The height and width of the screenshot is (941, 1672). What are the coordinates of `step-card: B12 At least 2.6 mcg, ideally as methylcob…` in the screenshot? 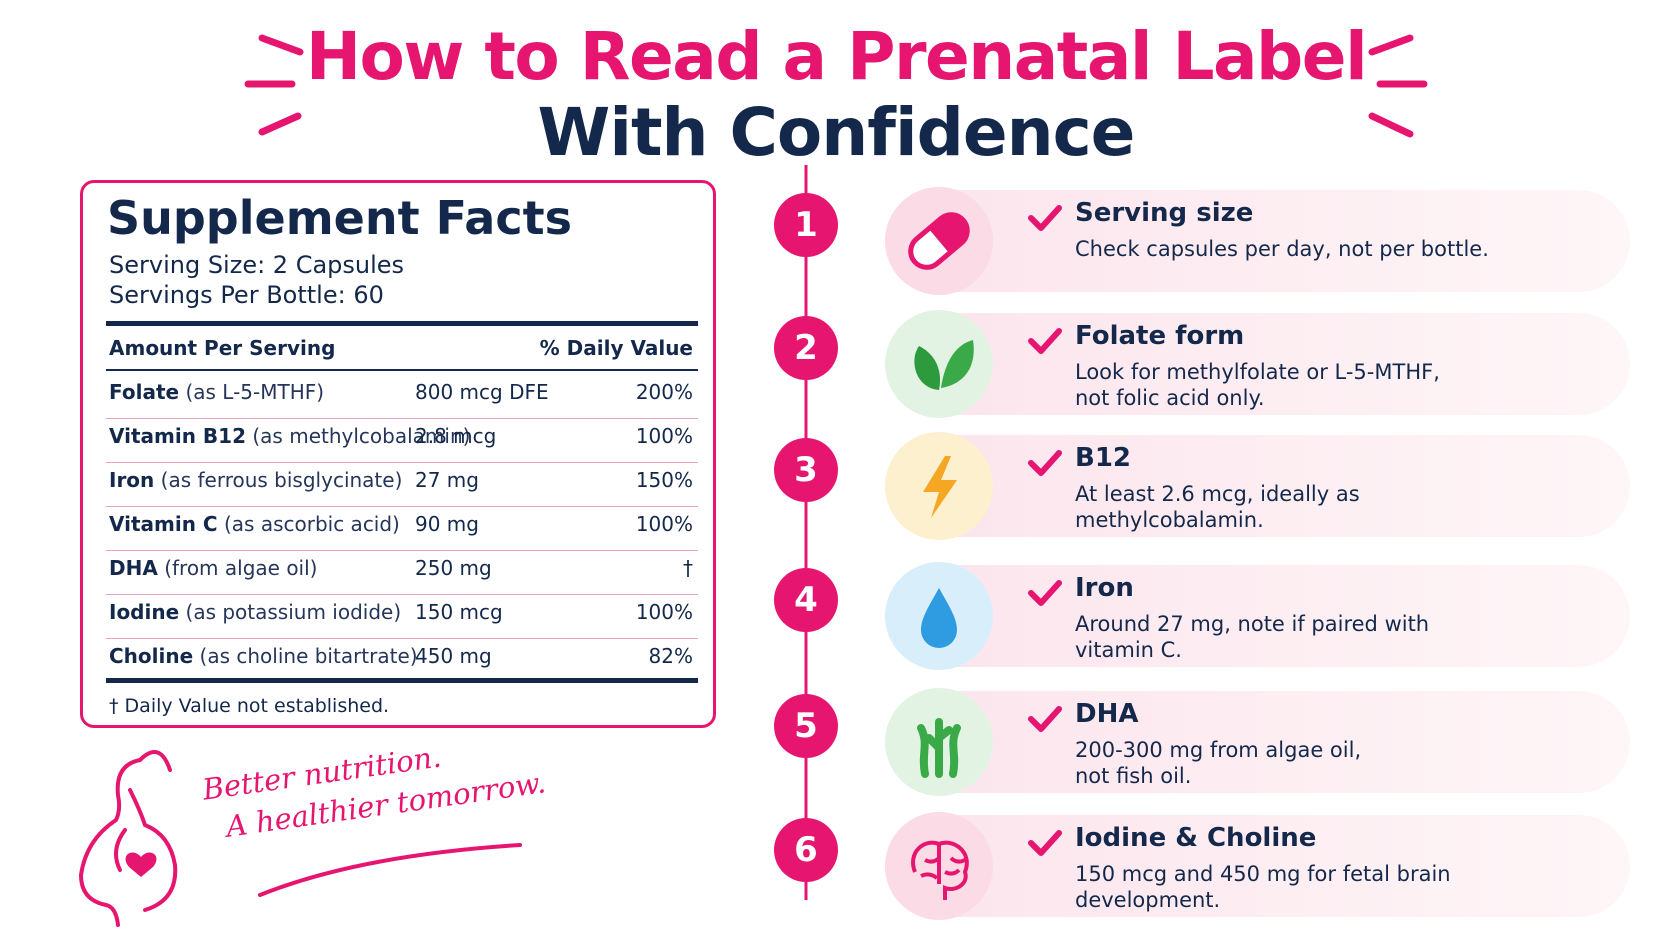 It's located at (1257, 486).